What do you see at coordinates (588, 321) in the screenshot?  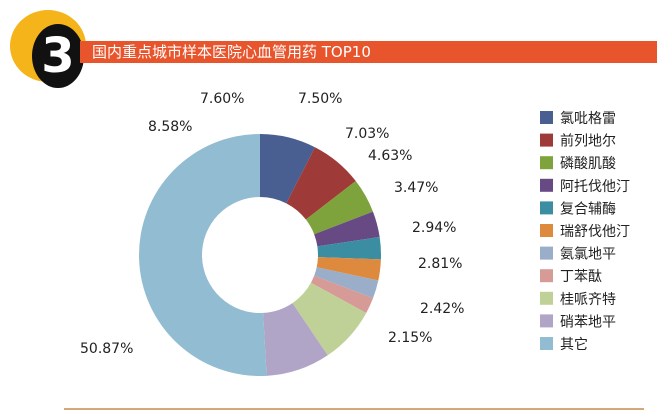 I see `legend-label: 硝苯地平` at bounding box center [588, 321].